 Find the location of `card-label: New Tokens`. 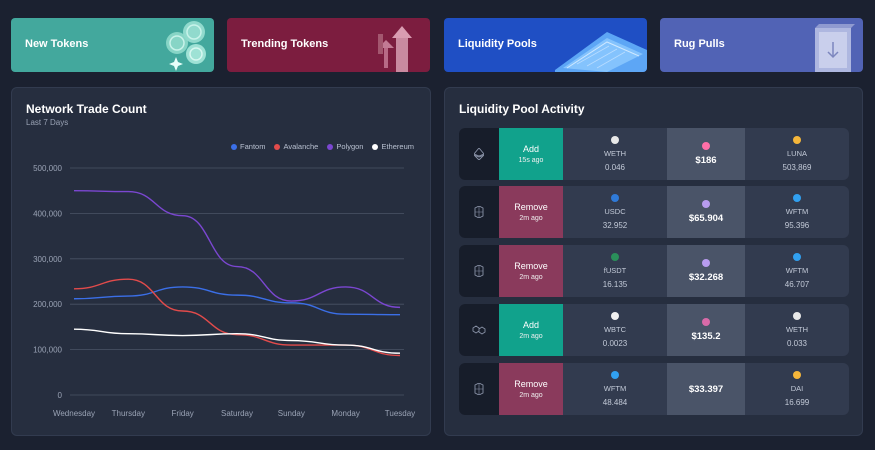

card-label: New Tokens is located at coordinates (57, 44).